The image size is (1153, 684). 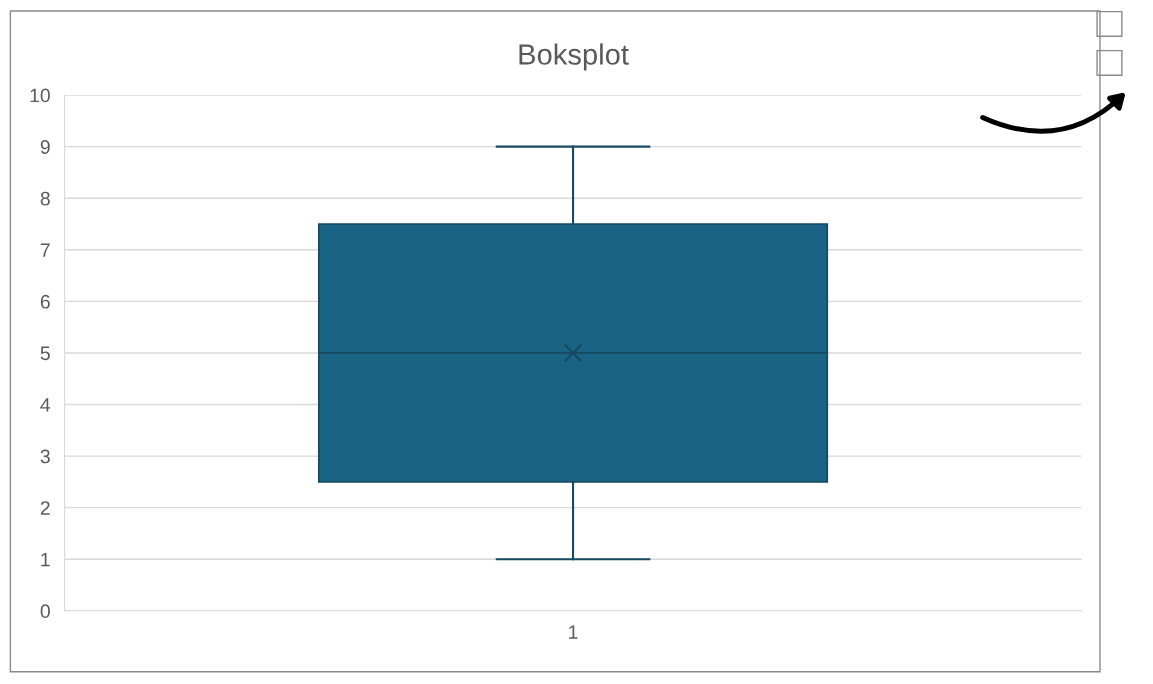 What do you see at coordinates (45, 456) in the screenshot?
I see `y-tick-label: 3` at bounding box center [45, 456].